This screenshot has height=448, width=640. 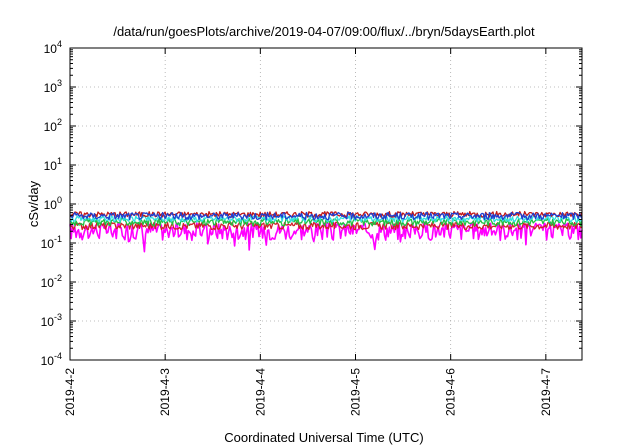 I want to click on y-axis-label: cSv/day, so click(x=33, y=203).